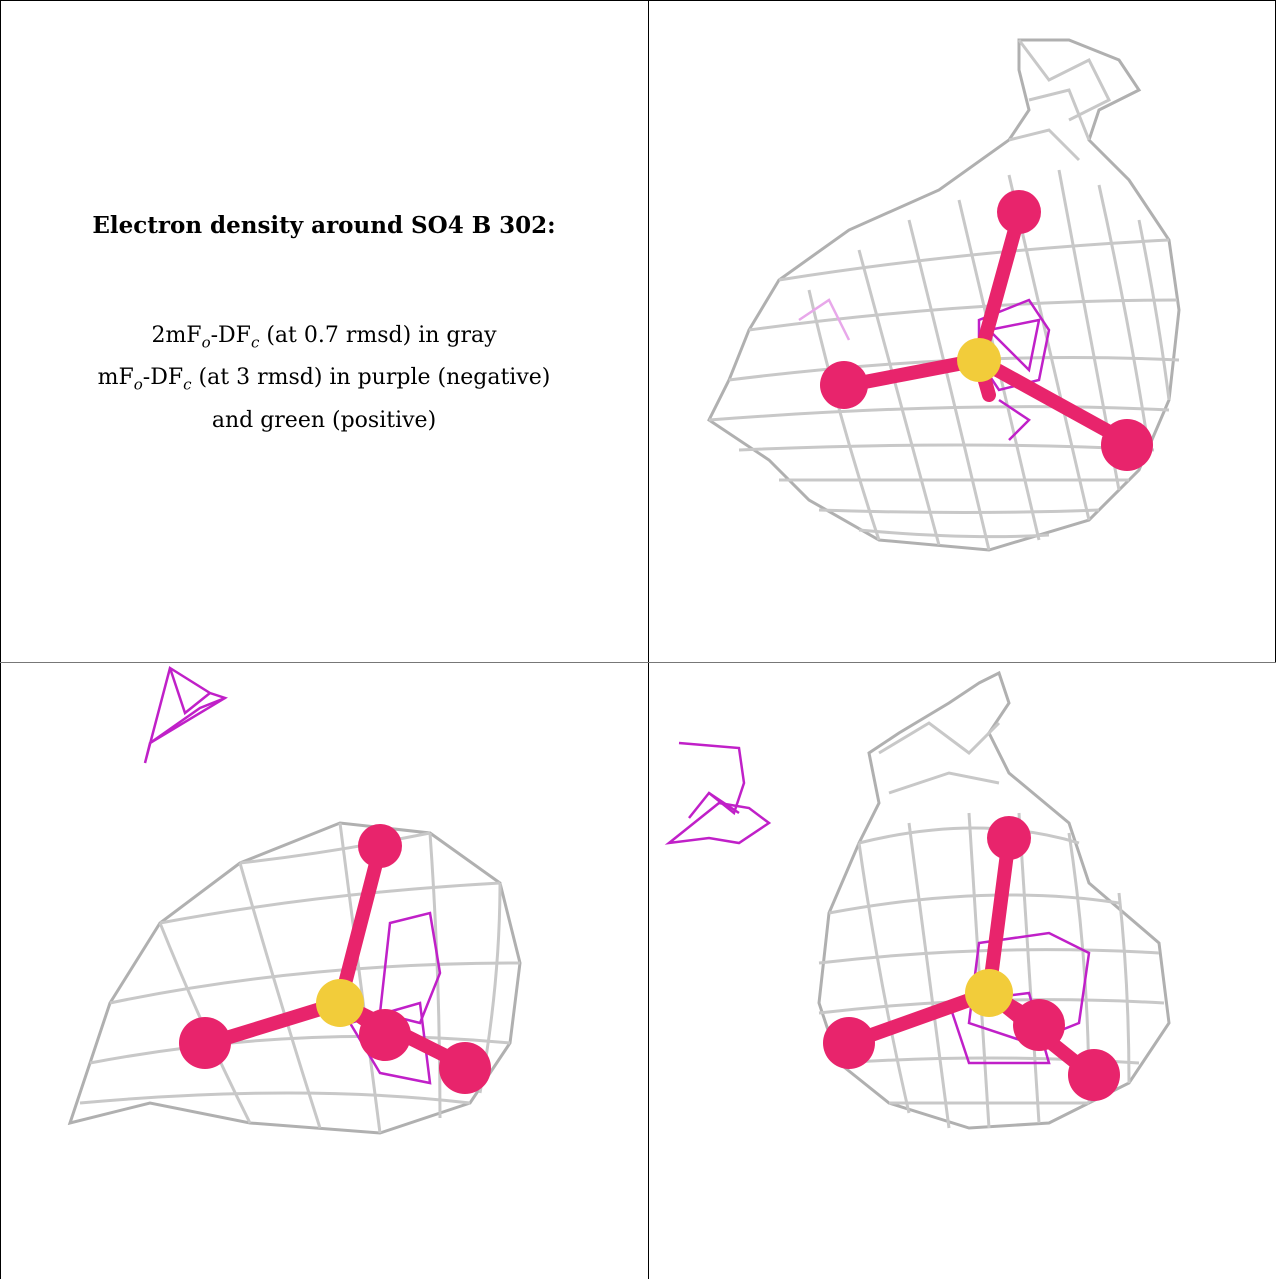  I want to click on legend-line2-suffix: (at 3 rmsd) in purple (negative), so click(371, 378).